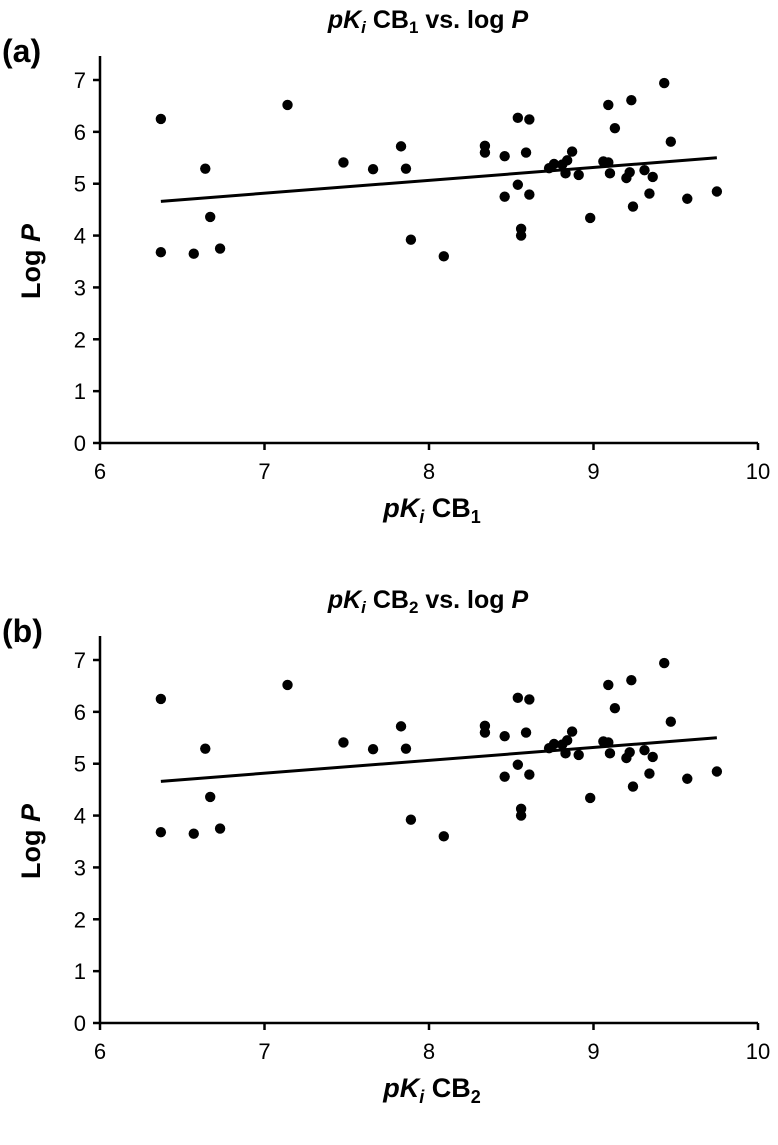 The width and height of the screenshot is (778, 1145). I want to click on x-axis-label: pKi CB2, so click(431, 1090).